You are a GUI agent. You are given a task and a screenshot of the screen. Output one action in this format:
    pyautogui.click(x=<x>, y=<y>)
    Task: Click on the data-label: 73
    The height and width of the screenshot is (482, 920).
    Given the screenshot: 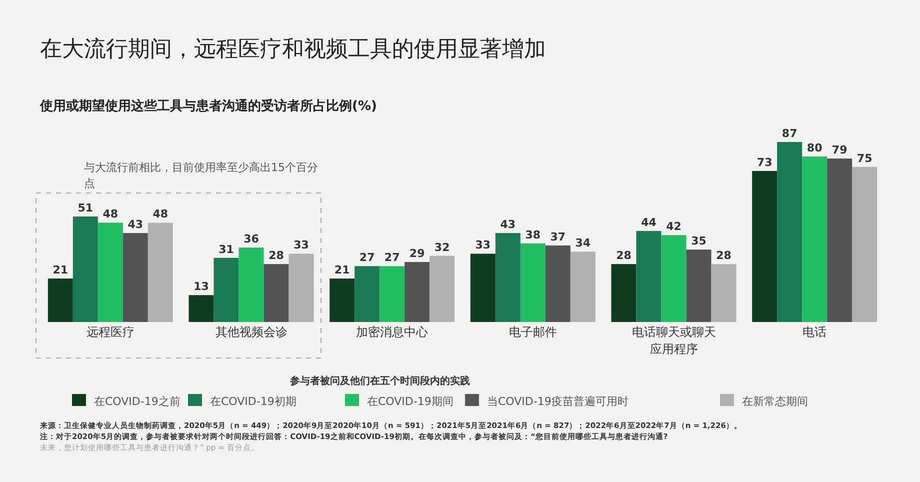 What is the action you would take?
    pyautogui.click(x=764, y=162)
    